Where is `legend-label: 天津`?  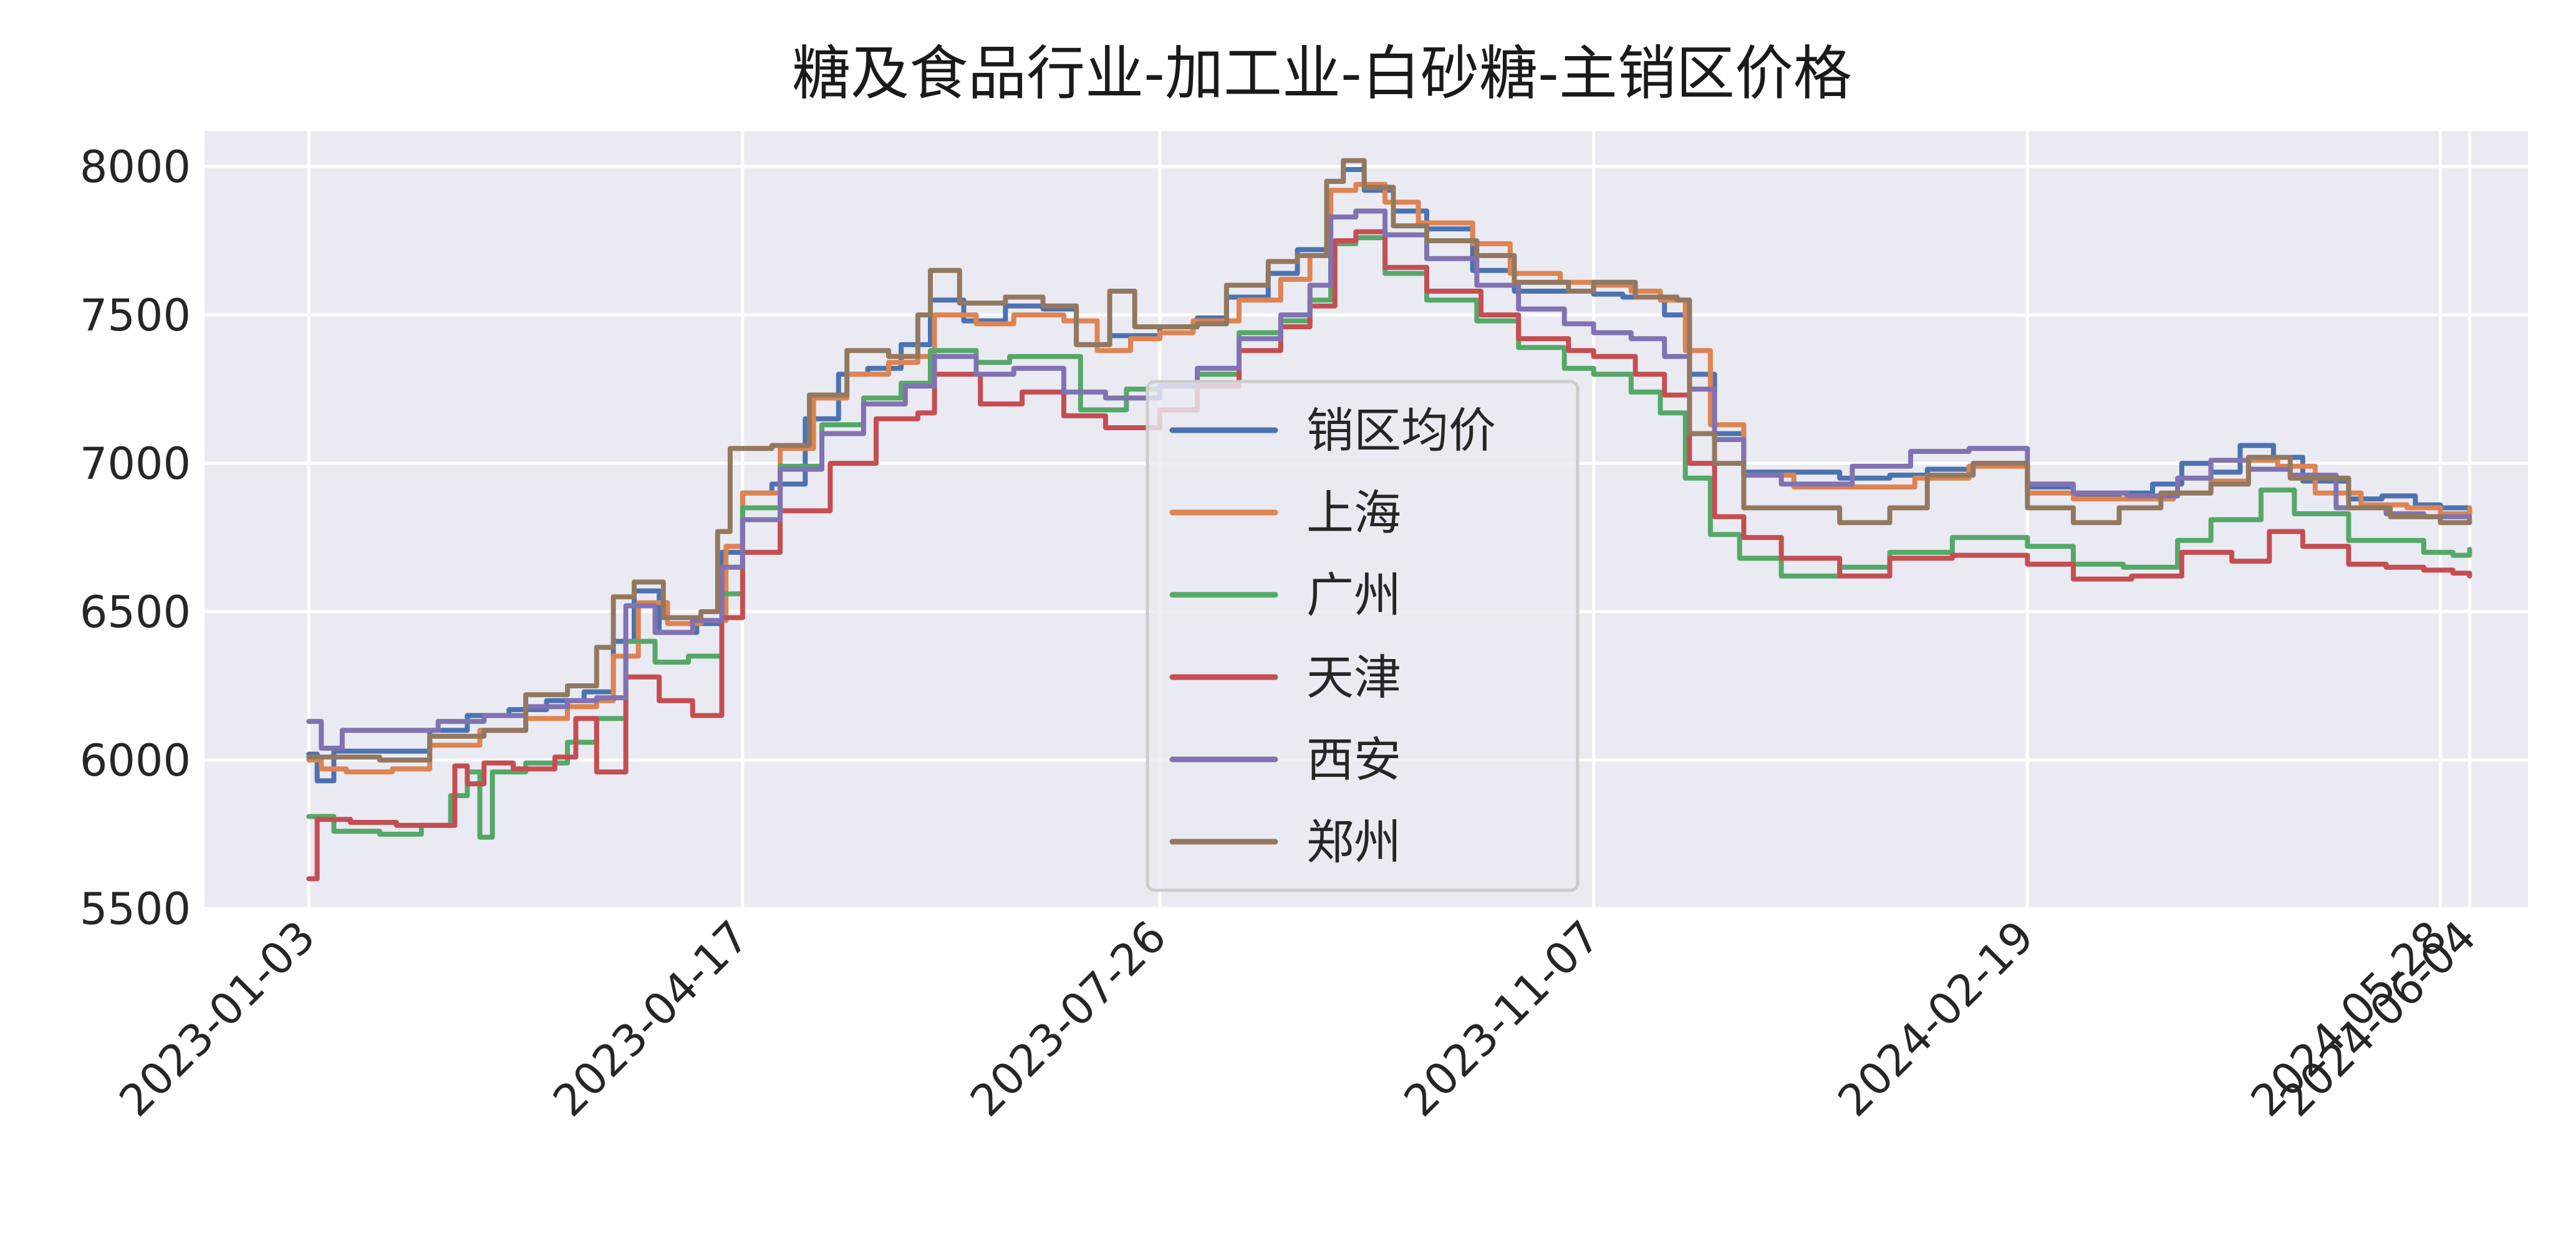 legend-label: 天津 is located at coordinates (1353, 677).